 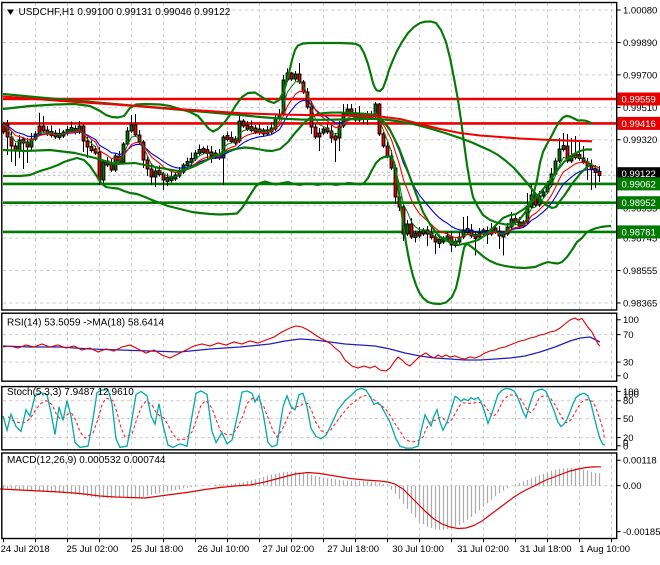 I want to click on svg-text: 0.98555, so click(x=640, y=271).